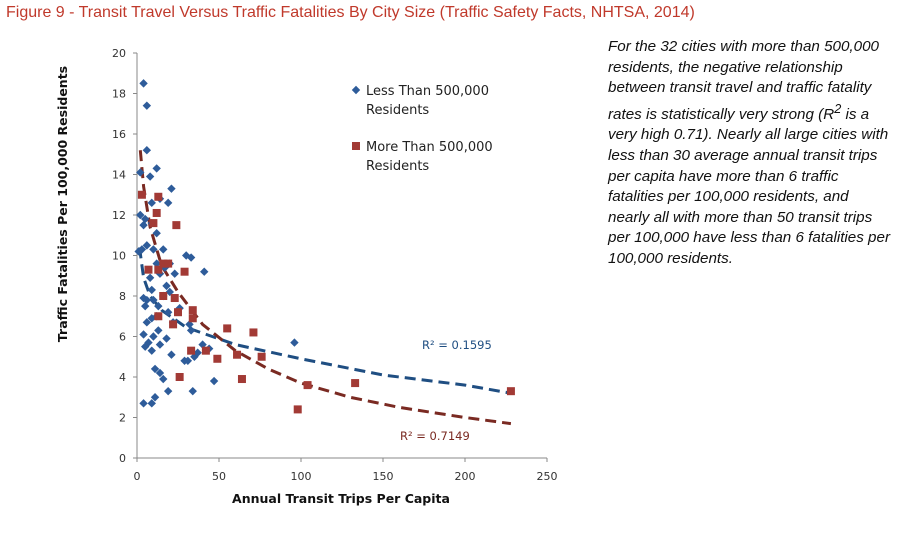 Image resolution: width=897 pixels, height=550 pixels. Describe the element at coordinates (119, 134) in the screenshot. I see `y-tick-label: 16` at that location.